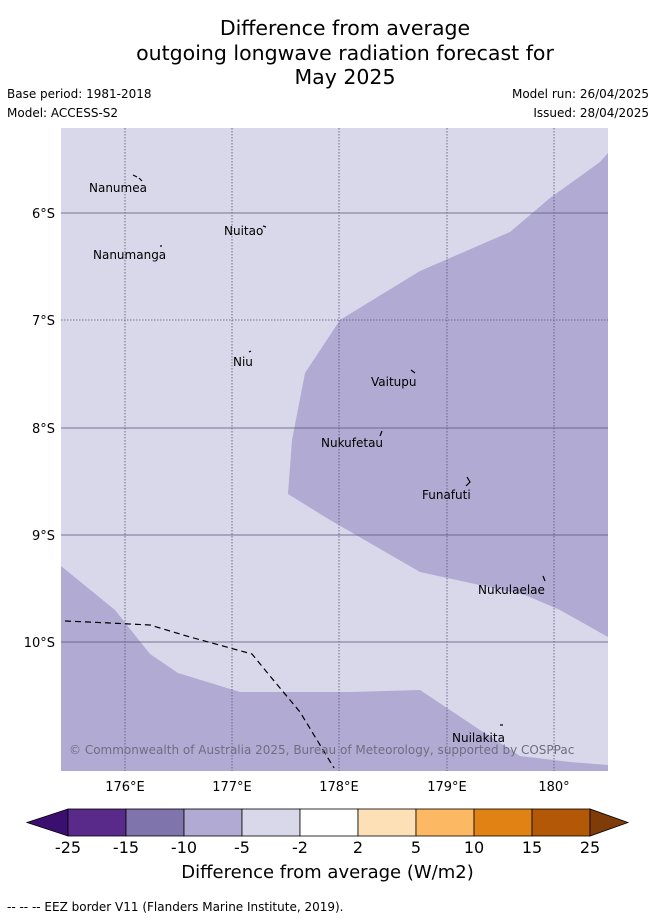 The width and height of the screenshot is (655, 919). I want to click on colorbar-tick-label: -10, so click(184, 847).